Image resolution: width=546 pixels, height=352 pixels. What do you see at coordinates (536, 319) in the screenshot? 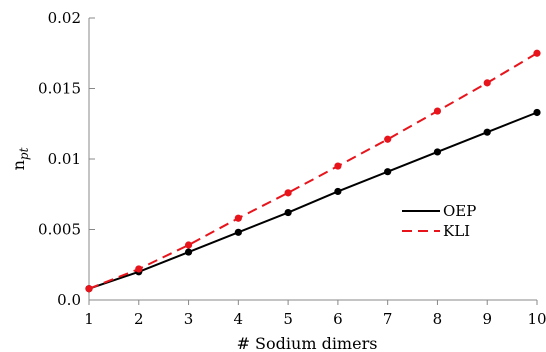
I see `x-tick-label: 10` at bounding box center [536, 319].